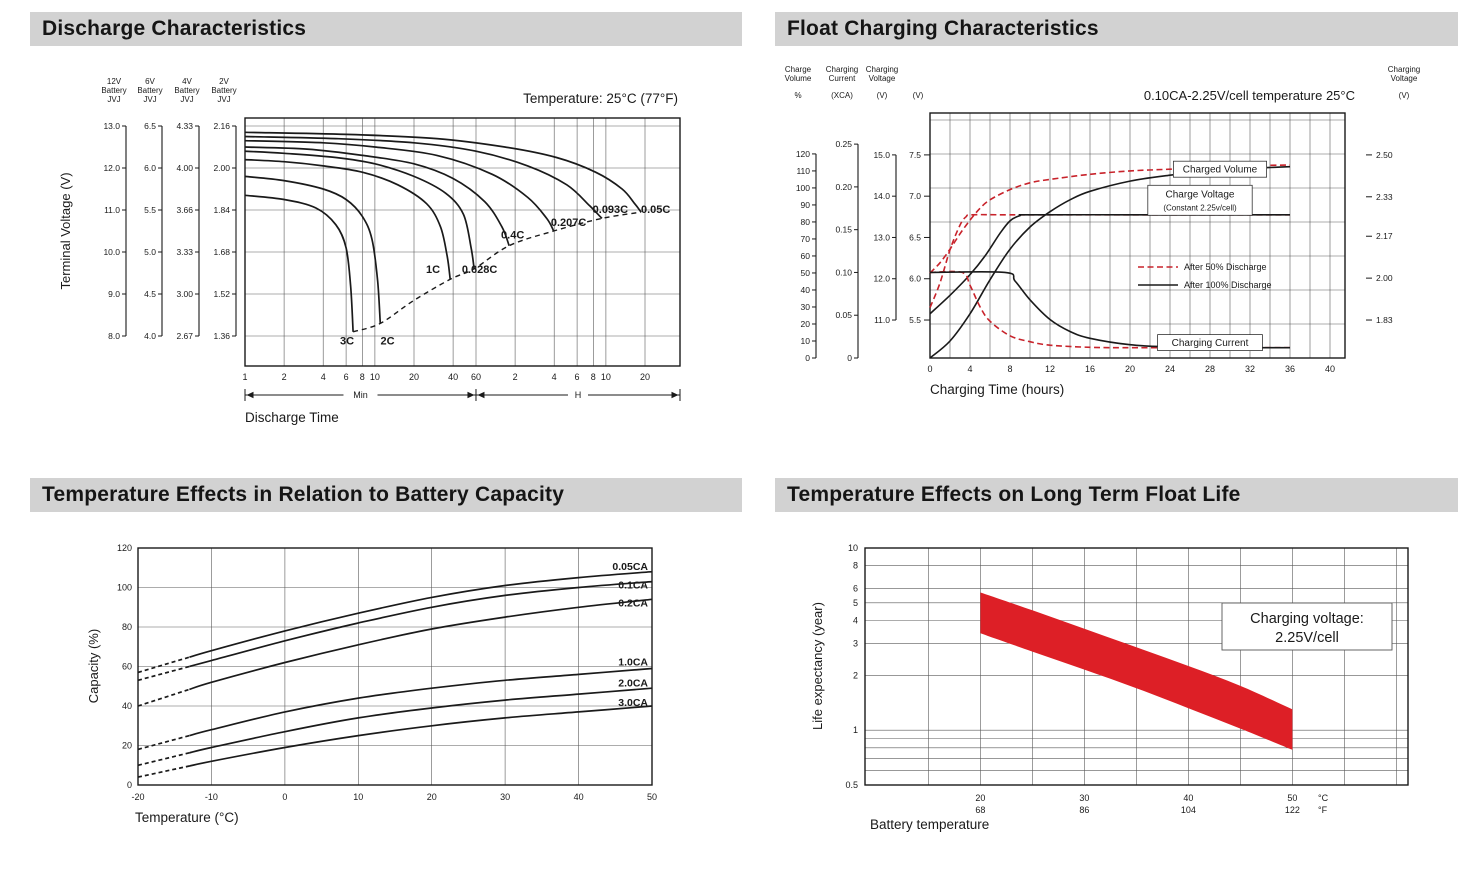  What do you see at coordinates (476, 377) in the screenshot?
I see `x-tick-label: 60` at bounding box center [476, 377].